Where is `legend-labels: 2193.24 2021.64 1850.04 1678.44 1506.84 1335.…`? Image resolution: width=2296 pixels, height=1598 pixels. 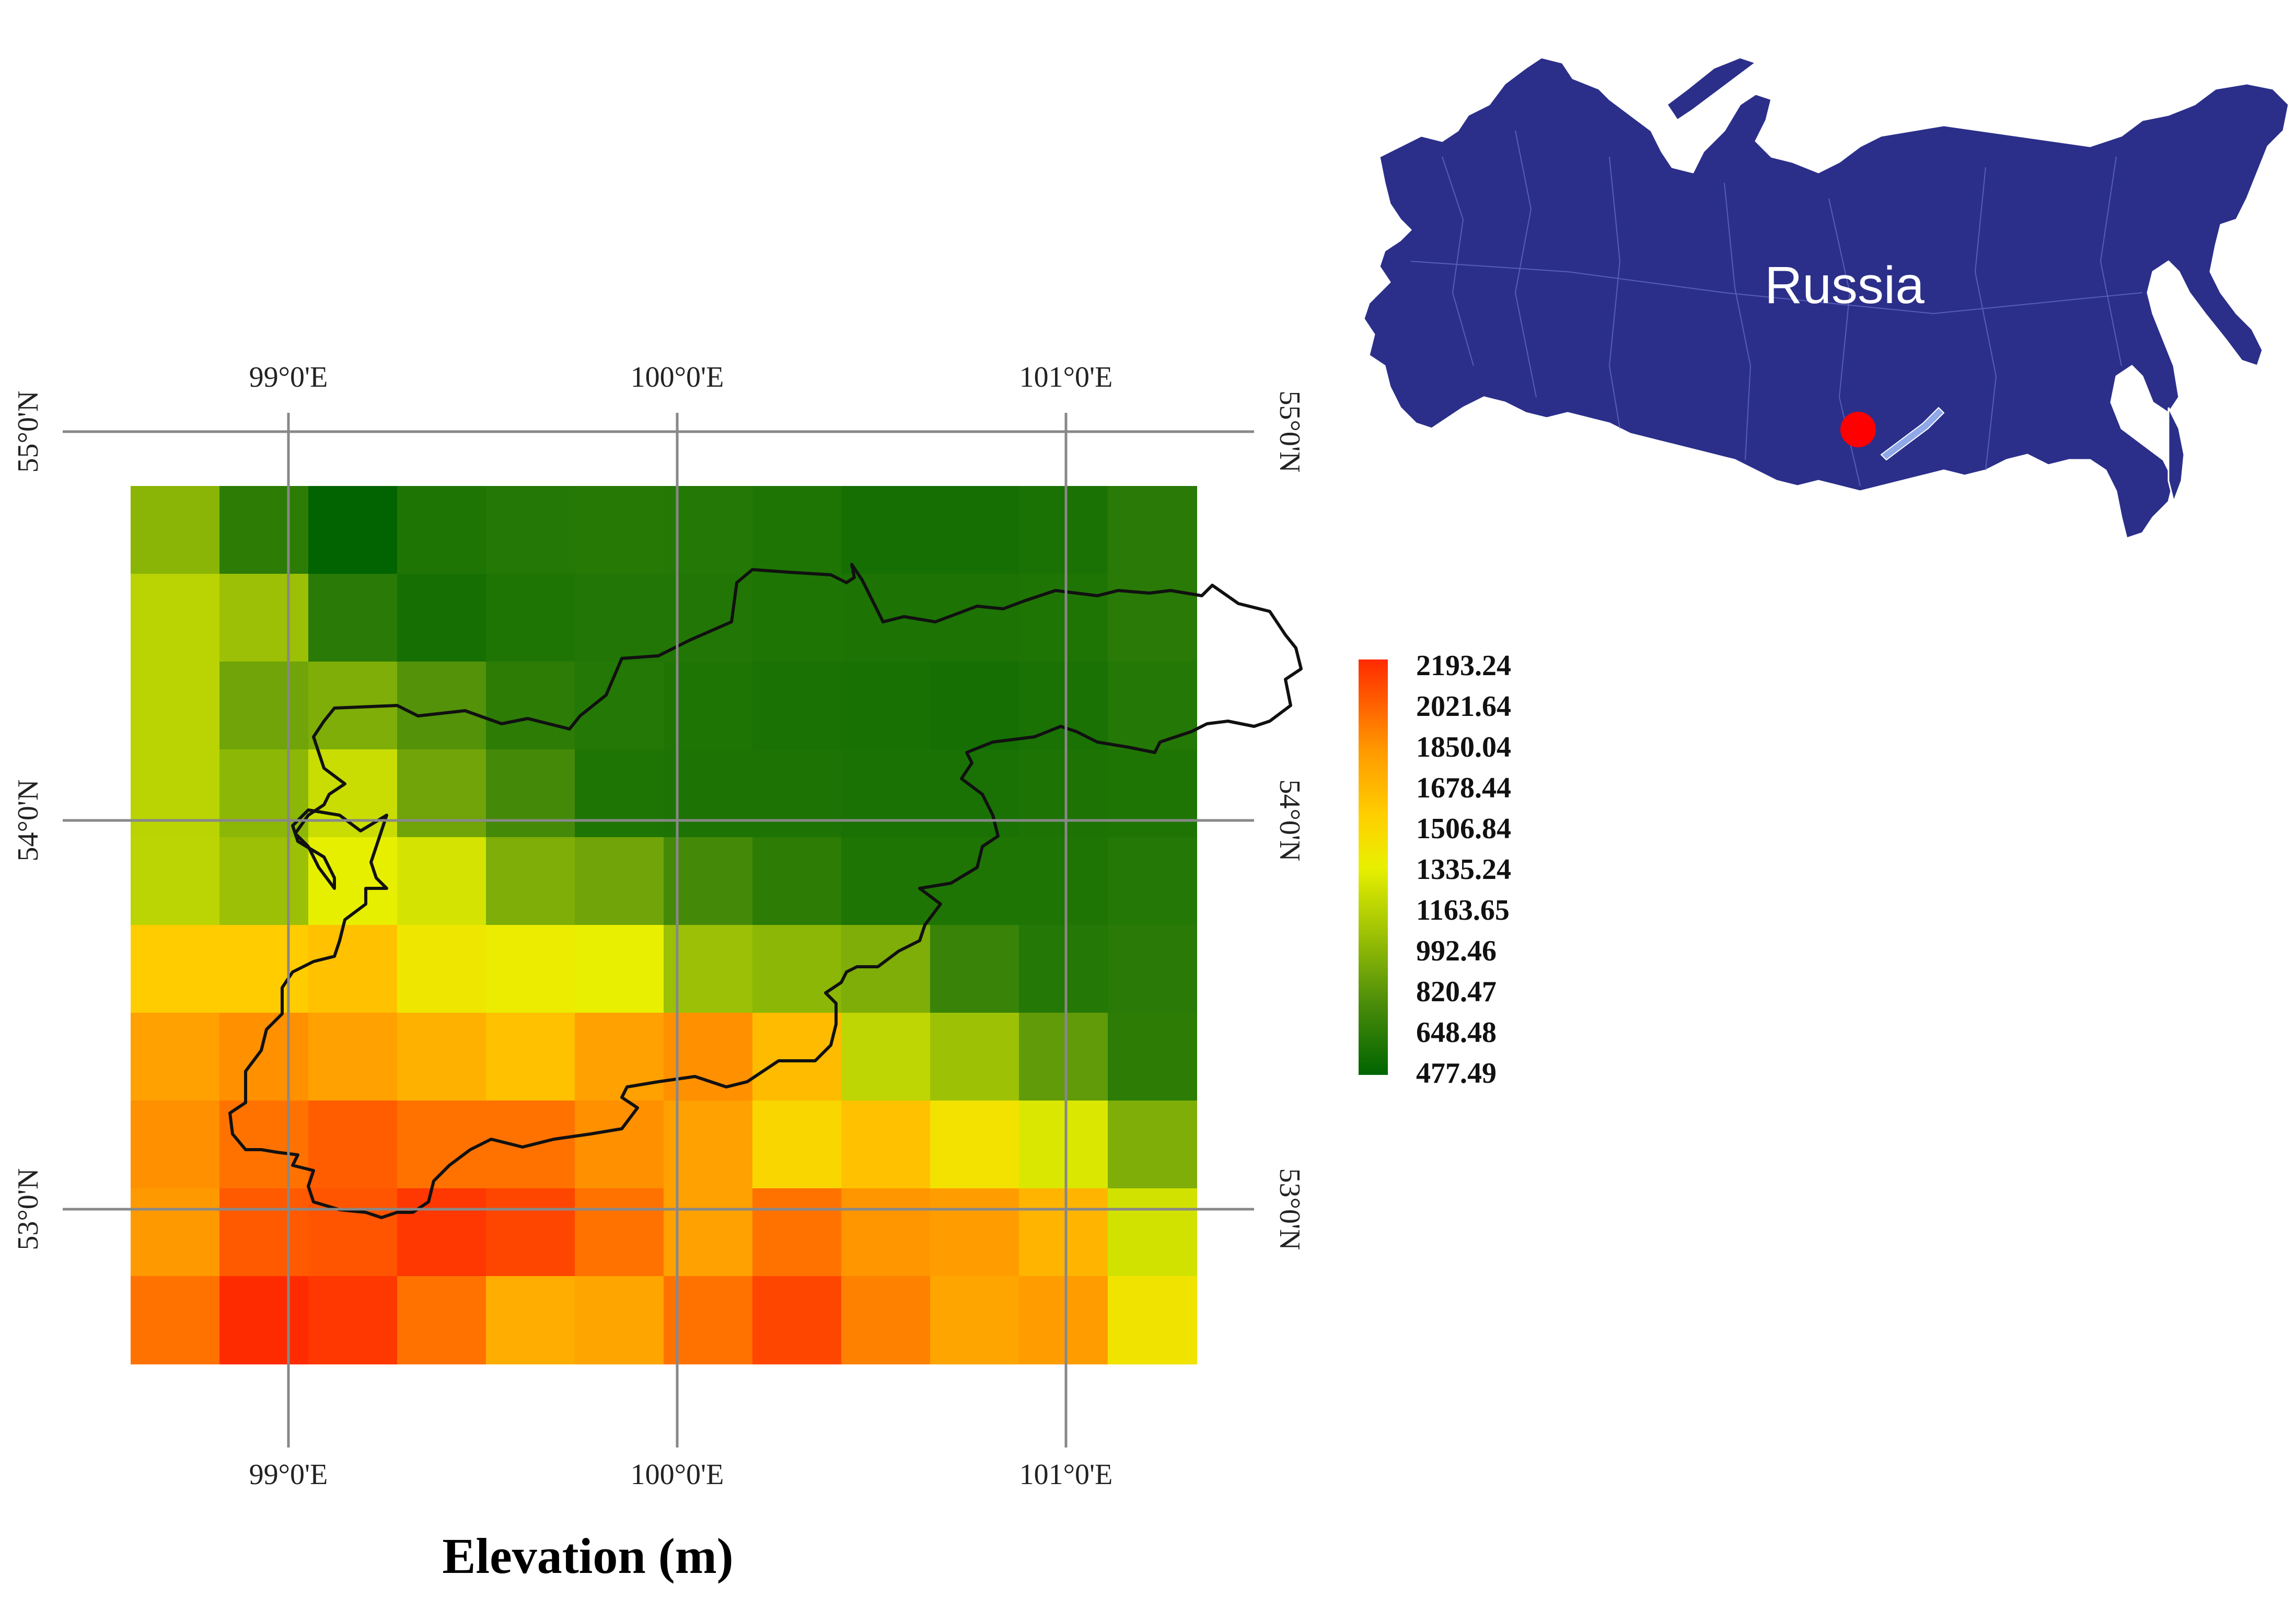
legend-labels: 2193.24 2021.64 1850.04 1678.44 1506.84 1335.… is located at coordinates (1463, 870).